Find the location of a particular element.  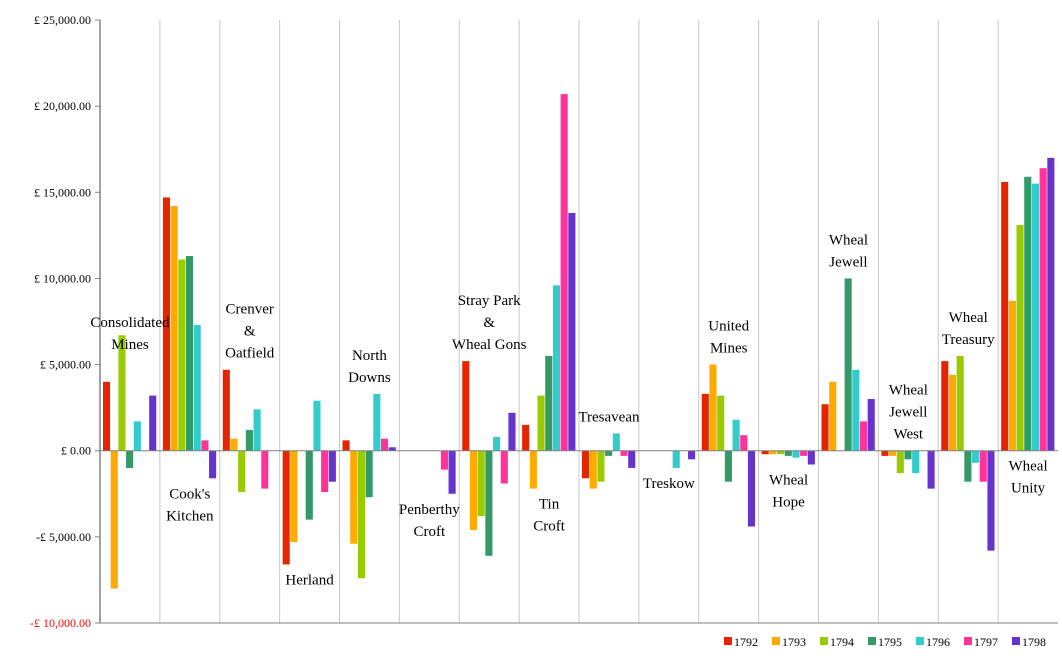

legend-label: 1797 is located at coordinates (986, 642).